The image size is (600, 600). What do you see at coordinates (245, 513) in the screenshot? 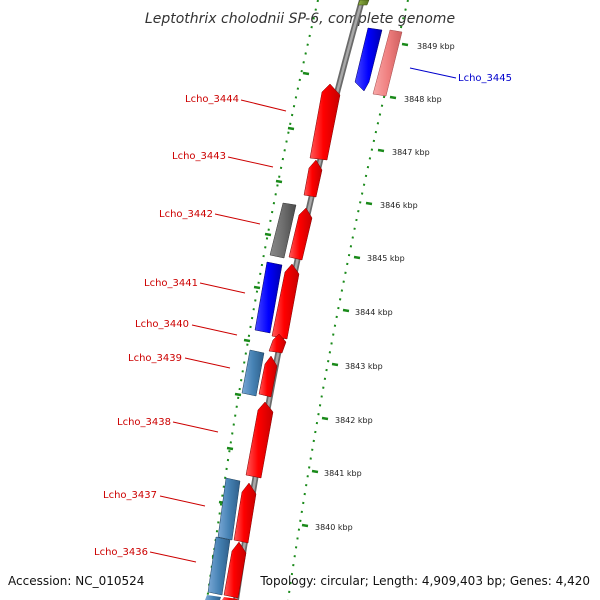
I see `gene-red-3437b` at bounding box center [245, 513].